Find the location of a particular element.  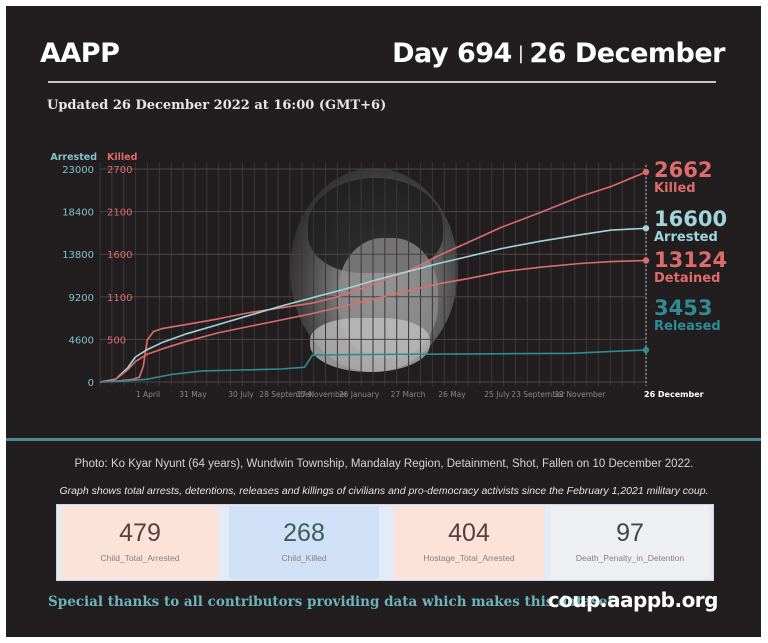

day-date-heading: Day 694 | 26 December is located at coordinates (558, 53).